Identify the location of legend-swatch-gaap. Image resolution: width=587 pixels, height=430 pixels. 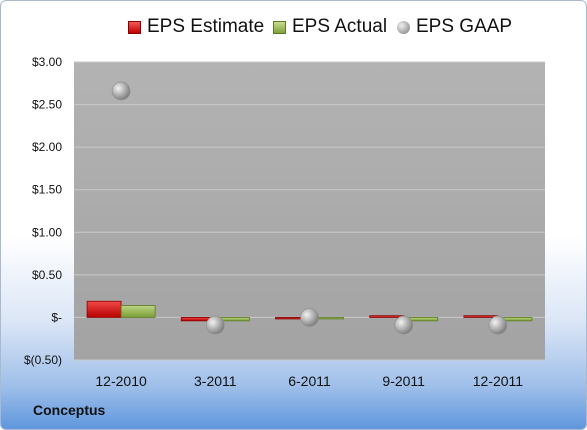
(403, 27).